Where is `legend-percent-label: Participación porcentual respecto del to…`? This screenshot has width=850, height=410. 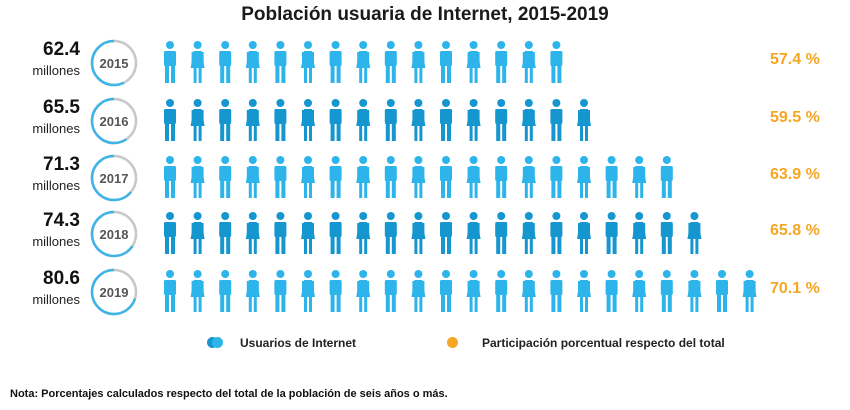
legend-percent-label: Participación porcentual respecto del to… is located at coordinates (603, 343).